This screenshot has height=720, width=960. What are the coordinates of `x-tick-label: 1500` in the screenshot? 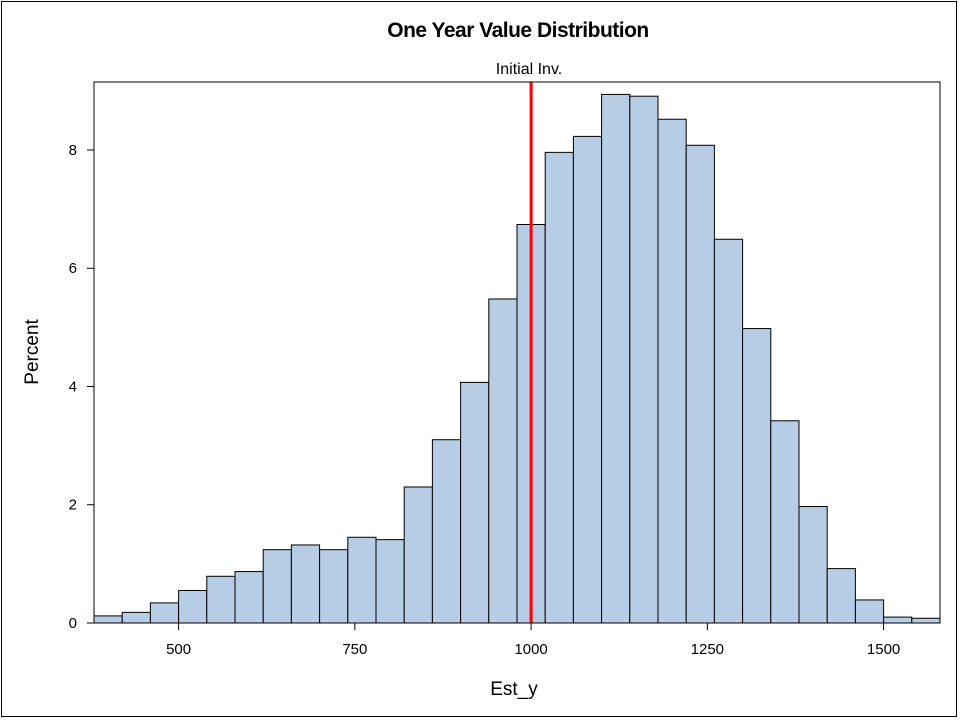 It's located at (883, 649).